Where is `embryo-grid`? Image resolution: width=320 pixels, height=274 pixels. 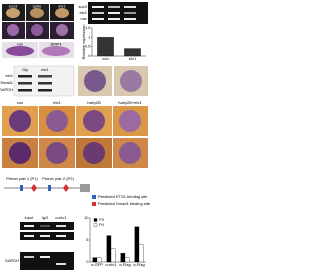
embryo-grid is located at coordinates (75, 137).